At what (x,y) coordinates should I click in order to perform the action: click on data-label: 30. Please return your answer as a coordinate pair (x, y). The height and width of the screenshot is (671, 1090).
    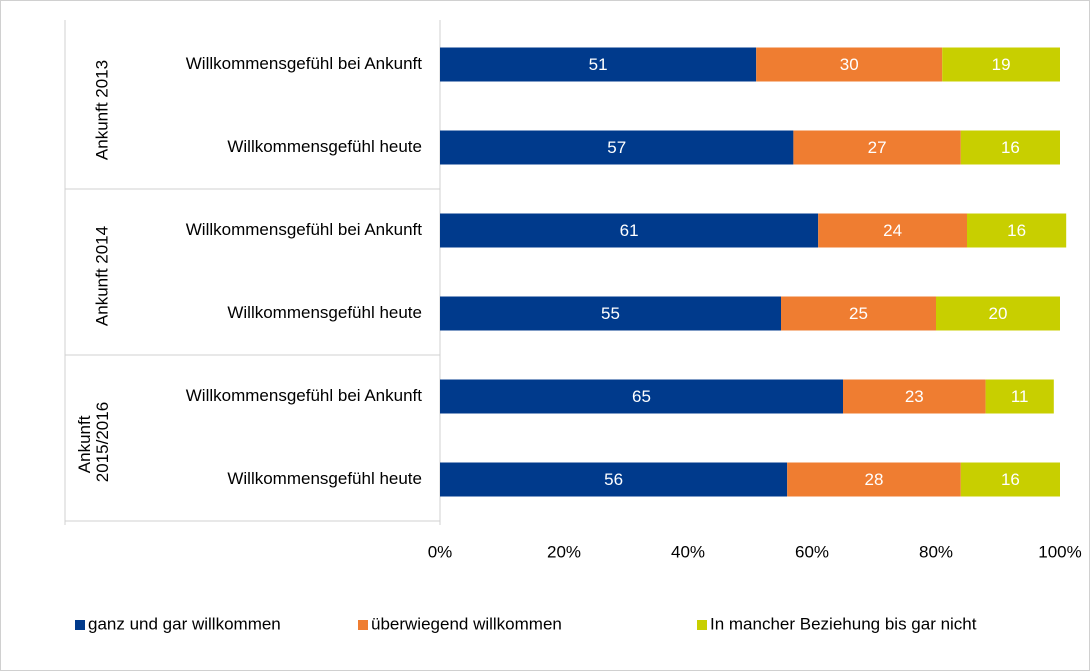
    Looking at the image, I should click on (849, 64).